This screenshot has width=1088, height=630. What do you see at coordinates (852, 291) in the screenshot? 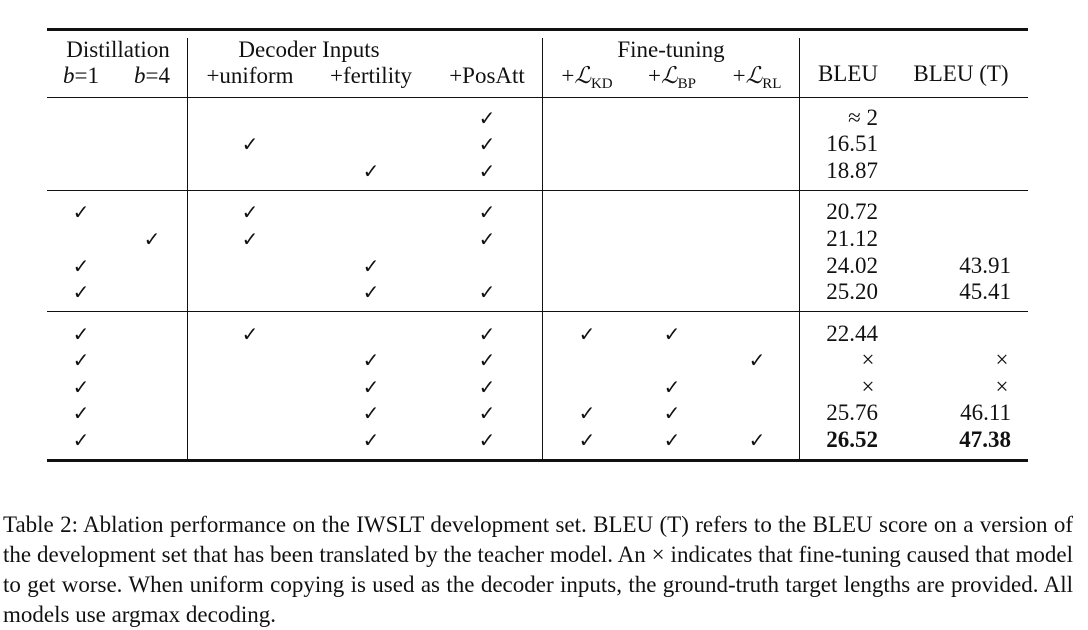
I see `bleu-value: 25.20` at bounding box center [852, 291].